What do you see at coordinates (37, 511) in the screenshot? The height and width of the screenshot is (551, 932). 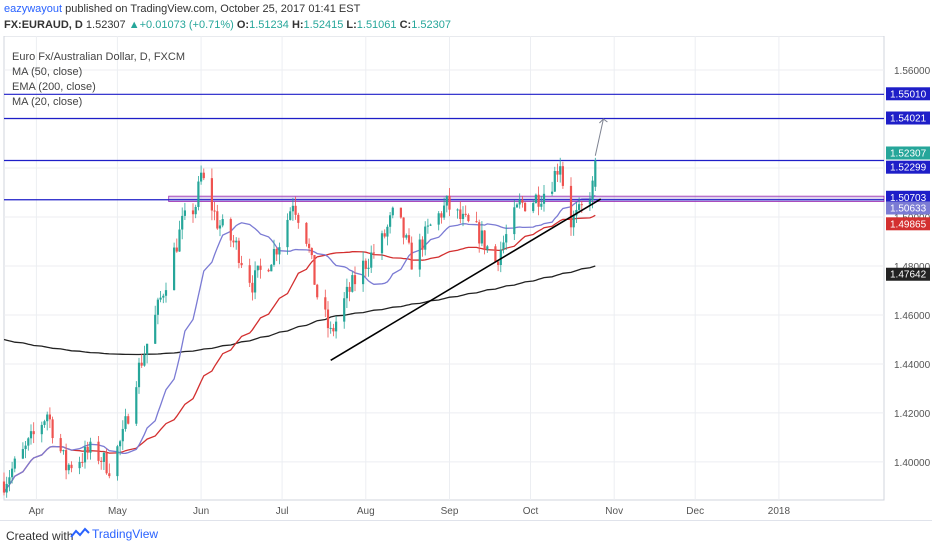 I see `x-tick-label: Apr` at bounding box center [37, 511].